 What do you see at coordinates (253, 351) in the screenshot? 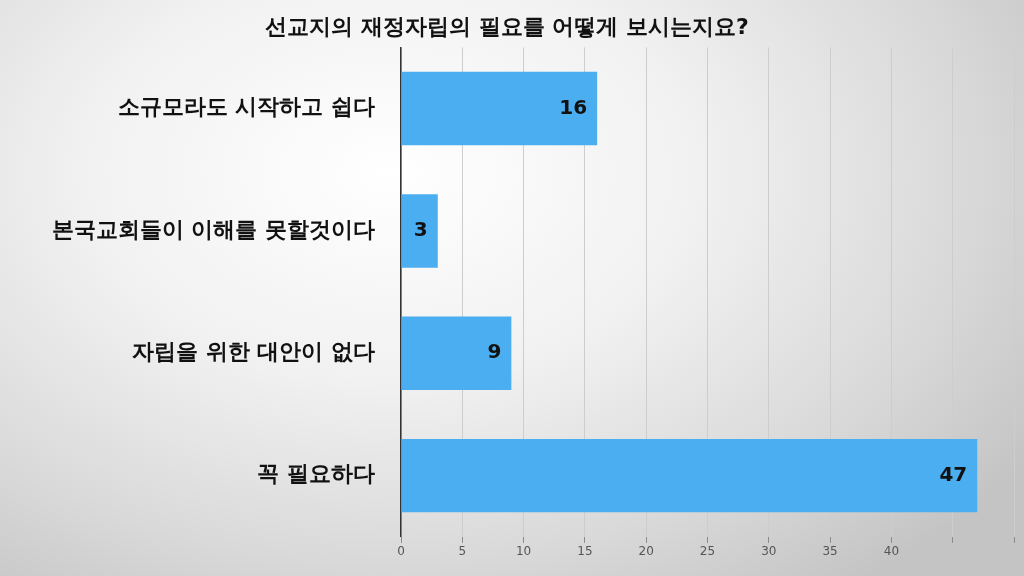
I see `y-tick-label: 자립을 위한 대안이 없다` at bounding box center [253, 351].